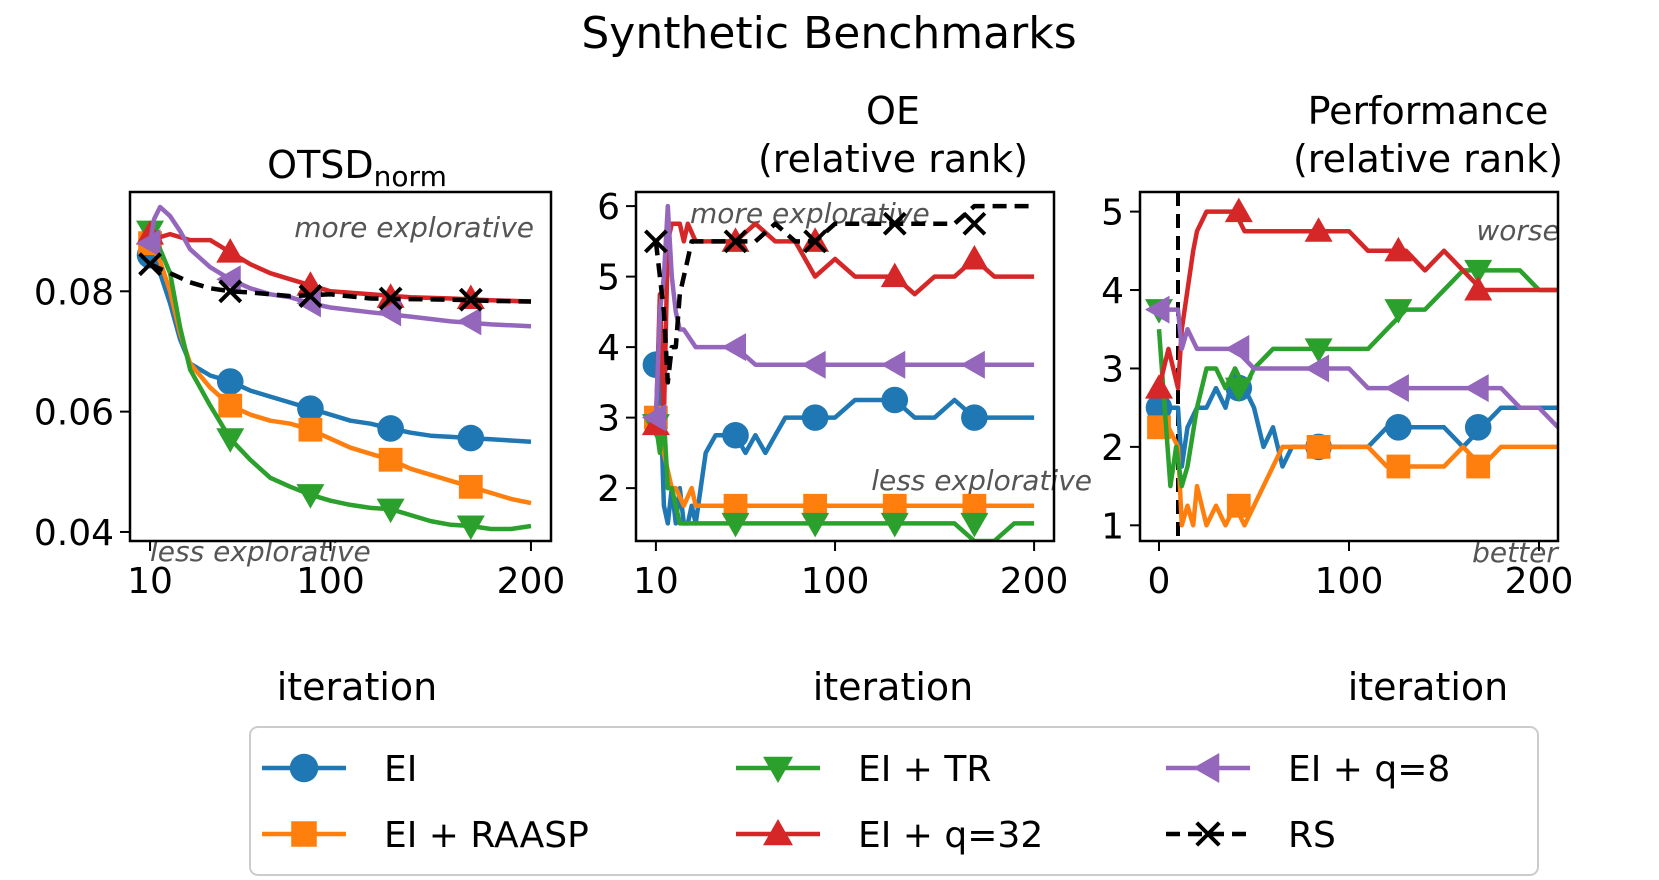  I want to click on panel-otsd-xlabel: iteration, so click(357, 687).